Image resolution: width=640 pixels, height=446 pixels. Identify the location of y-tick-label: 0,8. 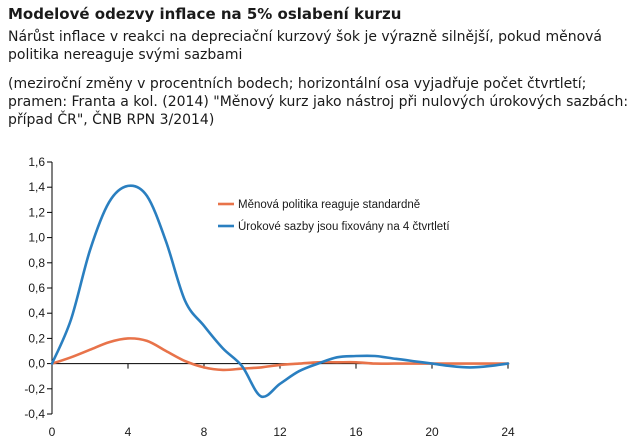
(36, 263).